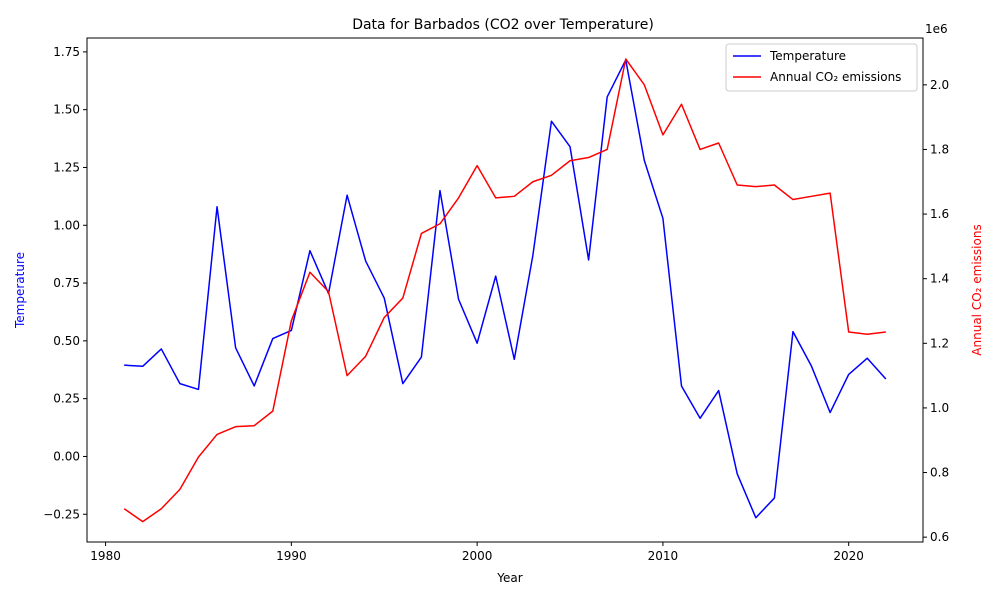  Describe the element at coordinates (663, 556) in the screenshot. I see `x-tick-label: 2010` at that location.